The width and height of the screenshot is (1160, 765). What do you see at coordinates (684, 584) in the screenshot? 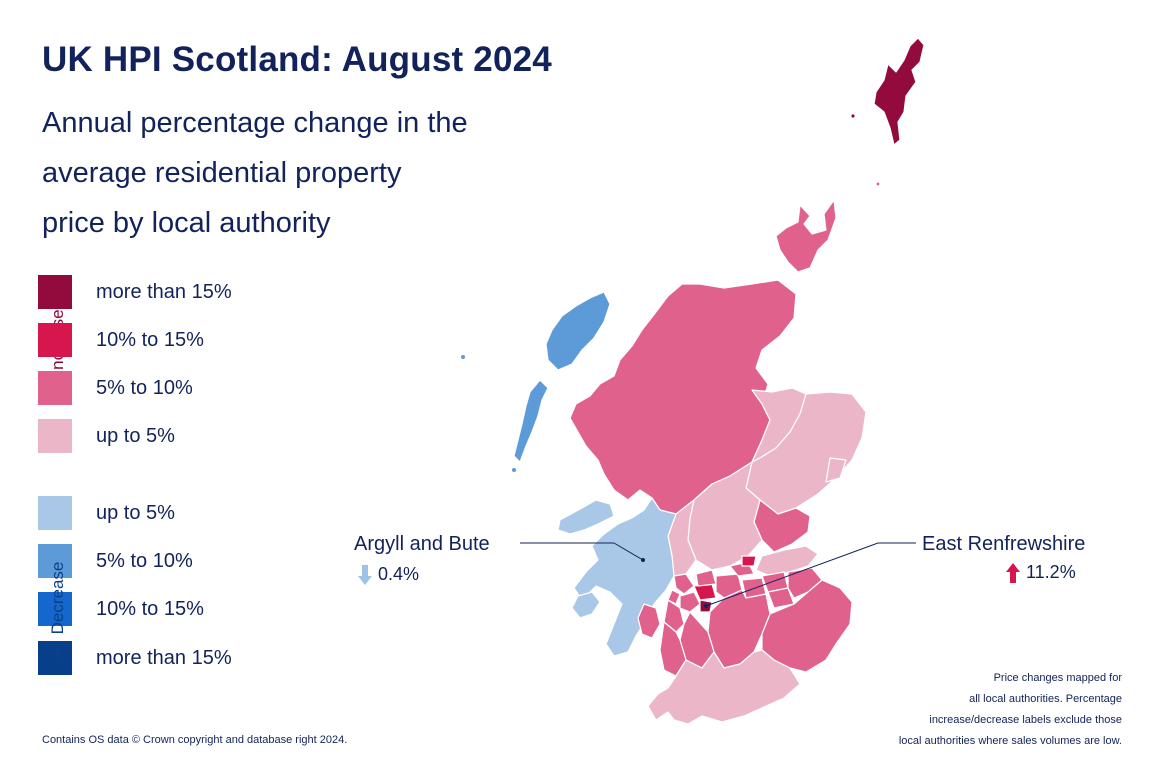
I see `region-west-dunbartonshire` at bounding box center [684, 584].